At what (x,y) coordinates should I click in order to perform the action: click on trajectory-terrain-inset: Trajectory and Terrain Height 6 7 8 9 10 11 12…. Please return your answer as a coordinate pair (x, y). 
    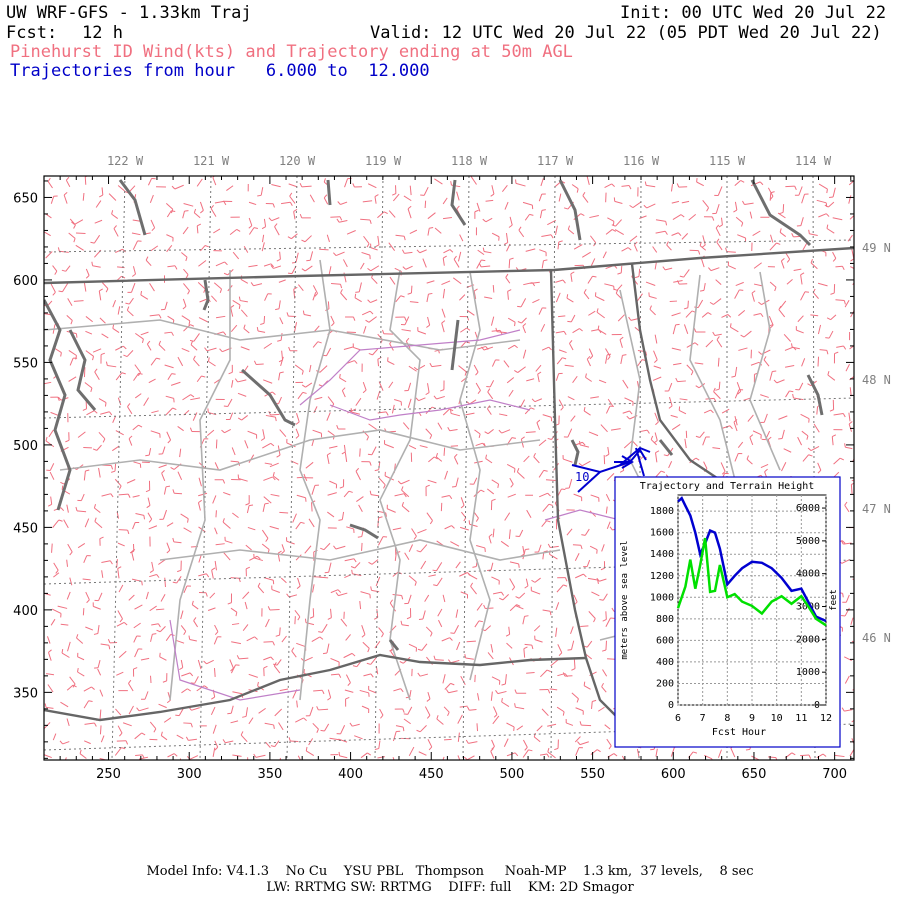
    Looking at the image, I should click on (727, 612).